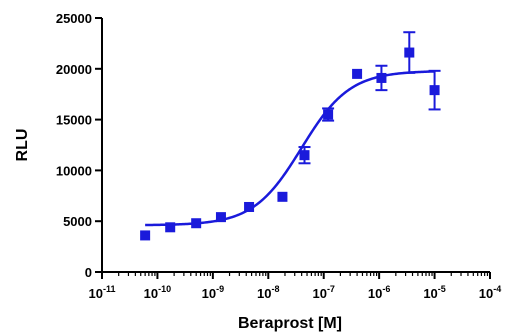  What do you see at coordinates (379, 292) in the screenshot?
I see `x-tick-label: 10⁻⁶` at bounding box center [379, 292].